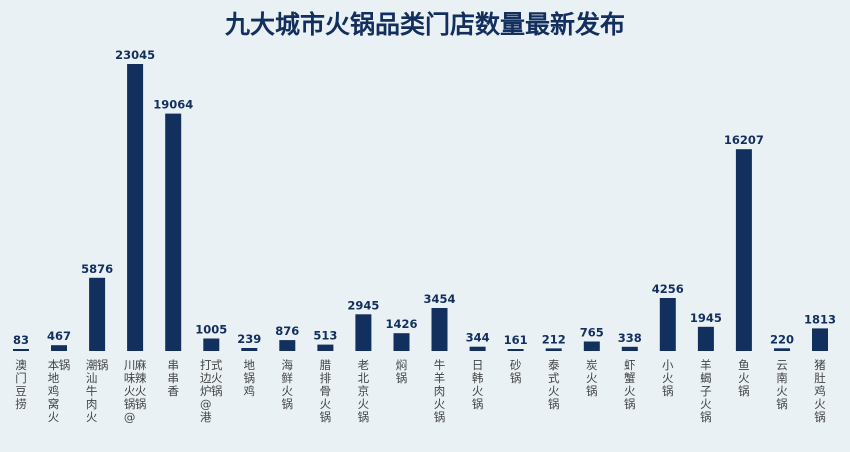 The height and width of the screenshot is (452, 850). I want to click on value-label: 338, so click(630, 338).